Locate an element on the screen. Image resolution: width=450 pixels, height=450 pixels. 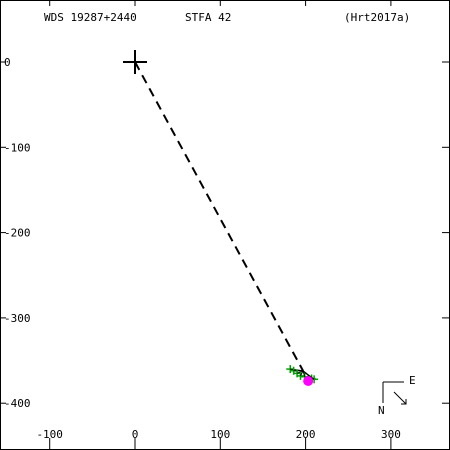
compass-north-label: N is located at coordinates (381, 410).